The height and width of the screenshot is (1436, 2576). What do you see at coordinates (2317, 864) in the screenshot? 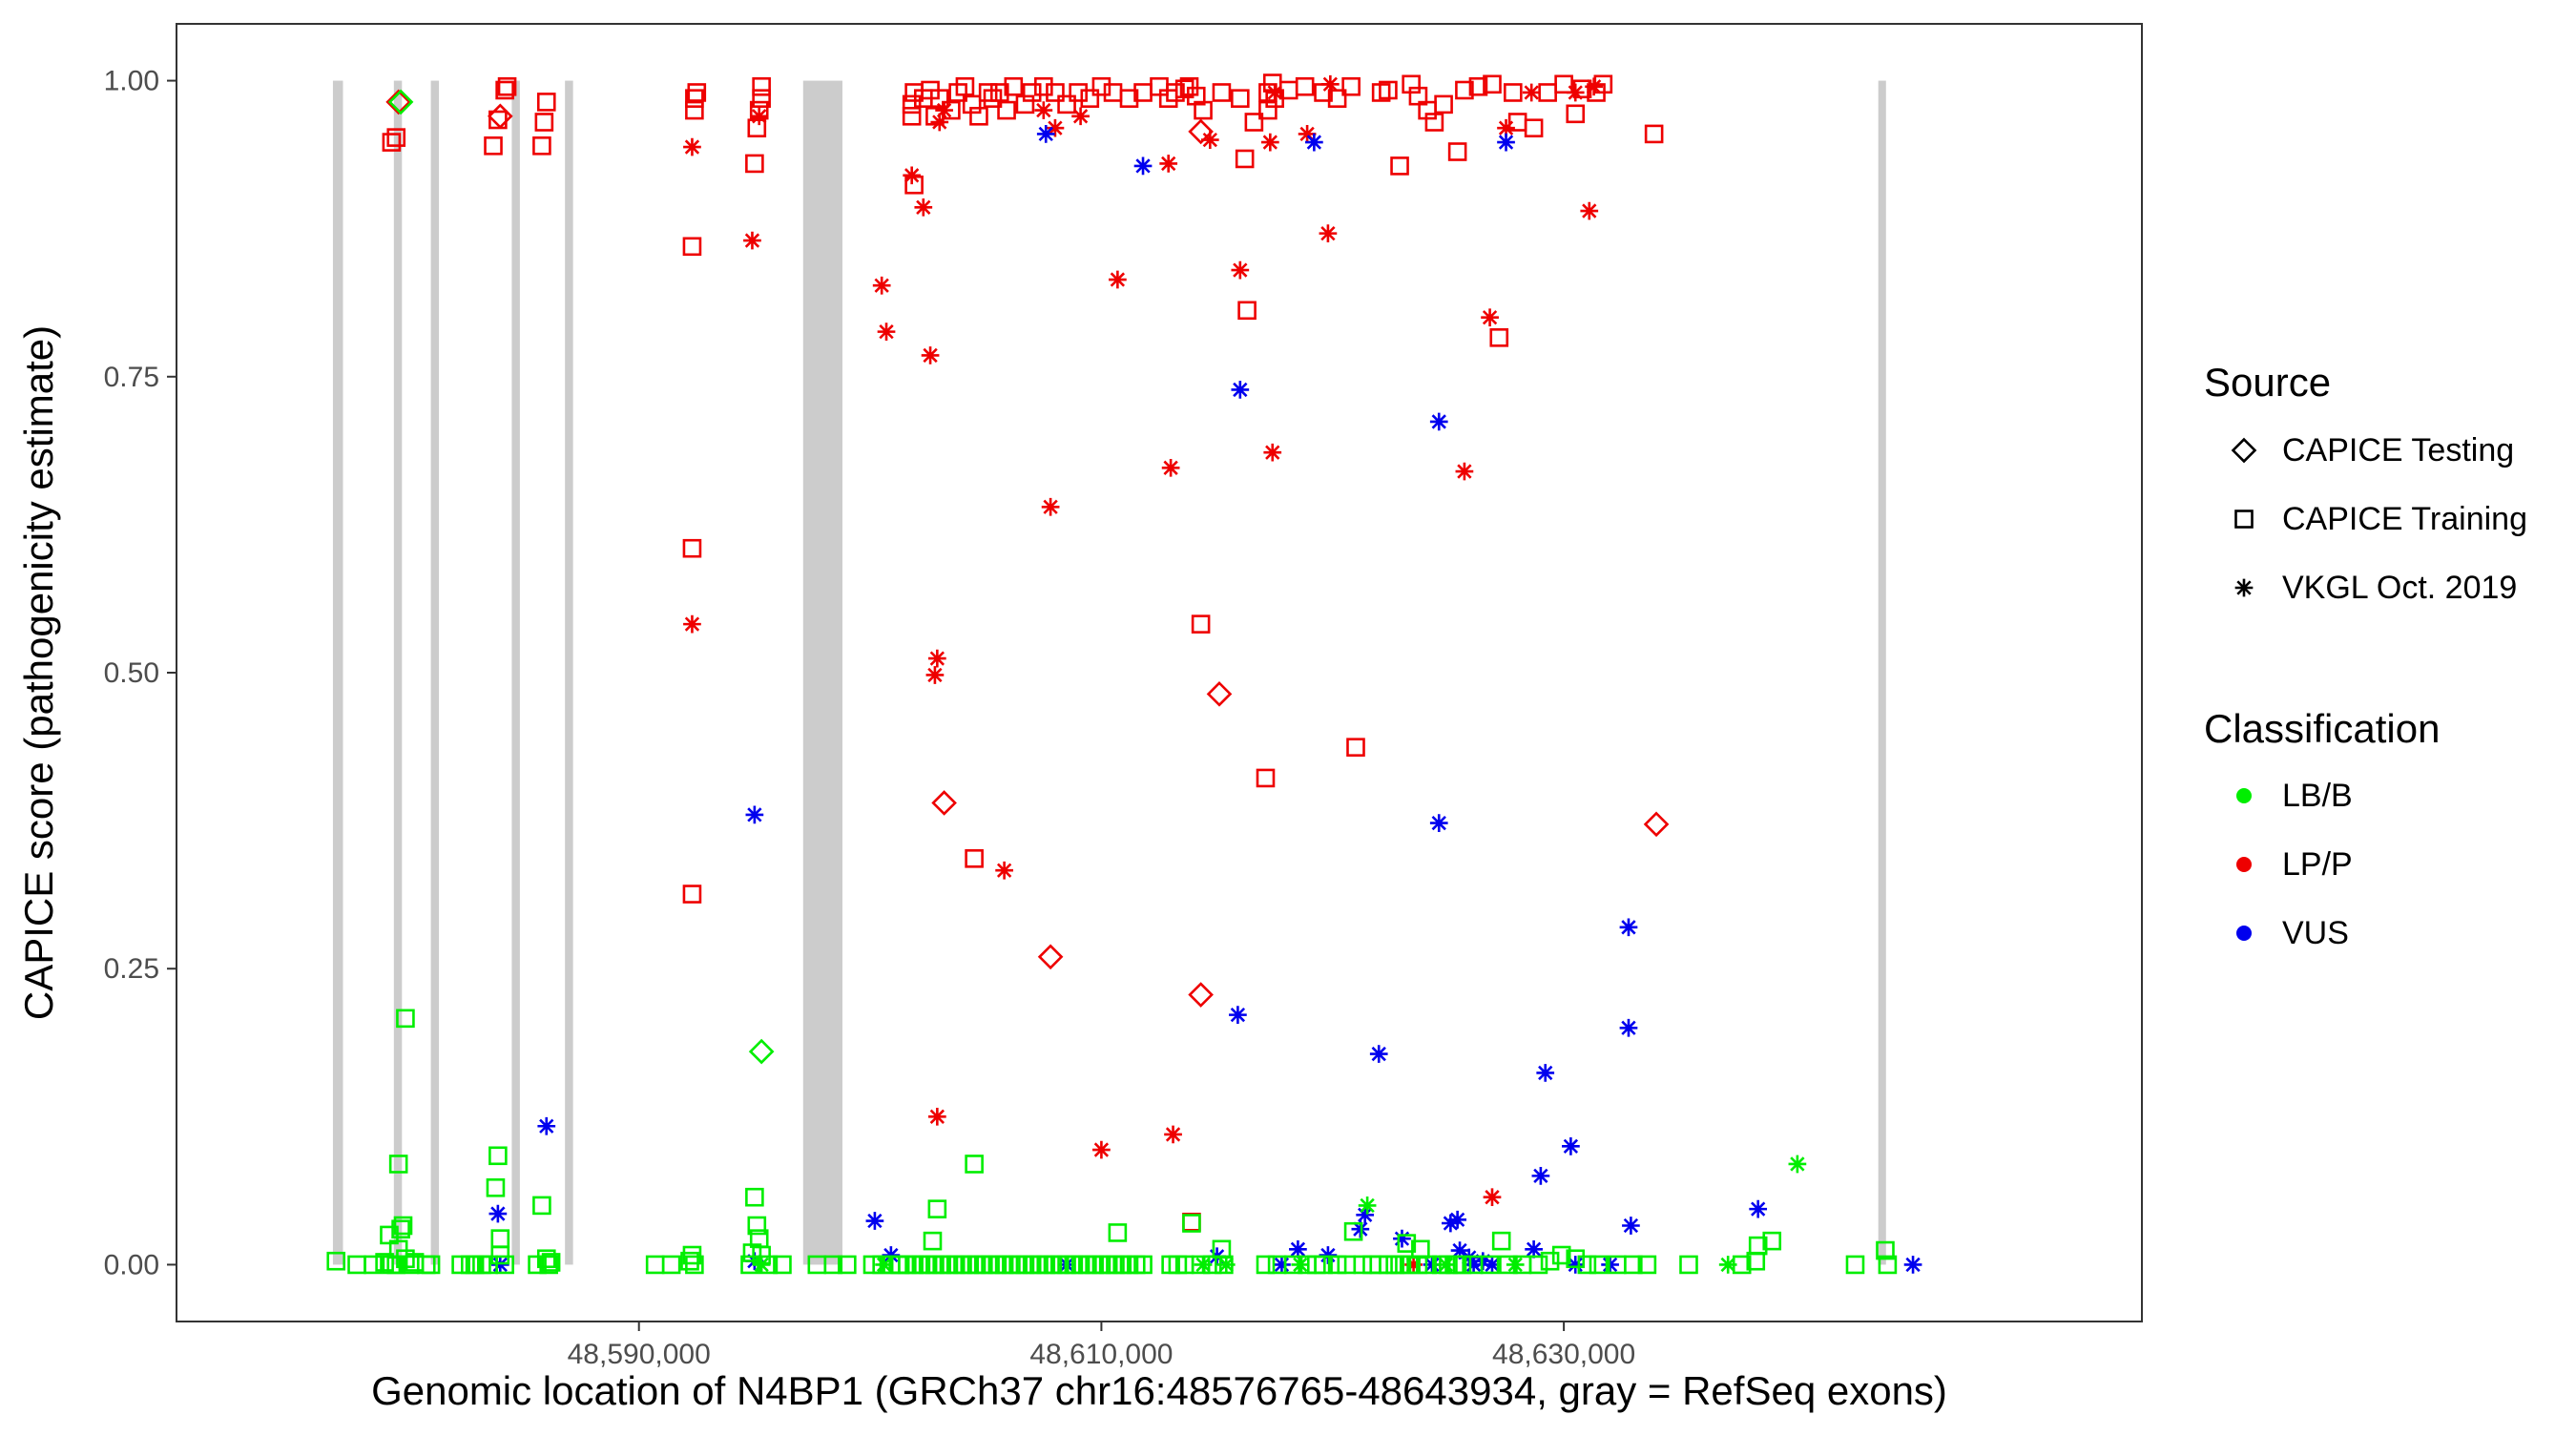
I see `legend-classification-label: LP/P` at bounding box center [2317, 864].